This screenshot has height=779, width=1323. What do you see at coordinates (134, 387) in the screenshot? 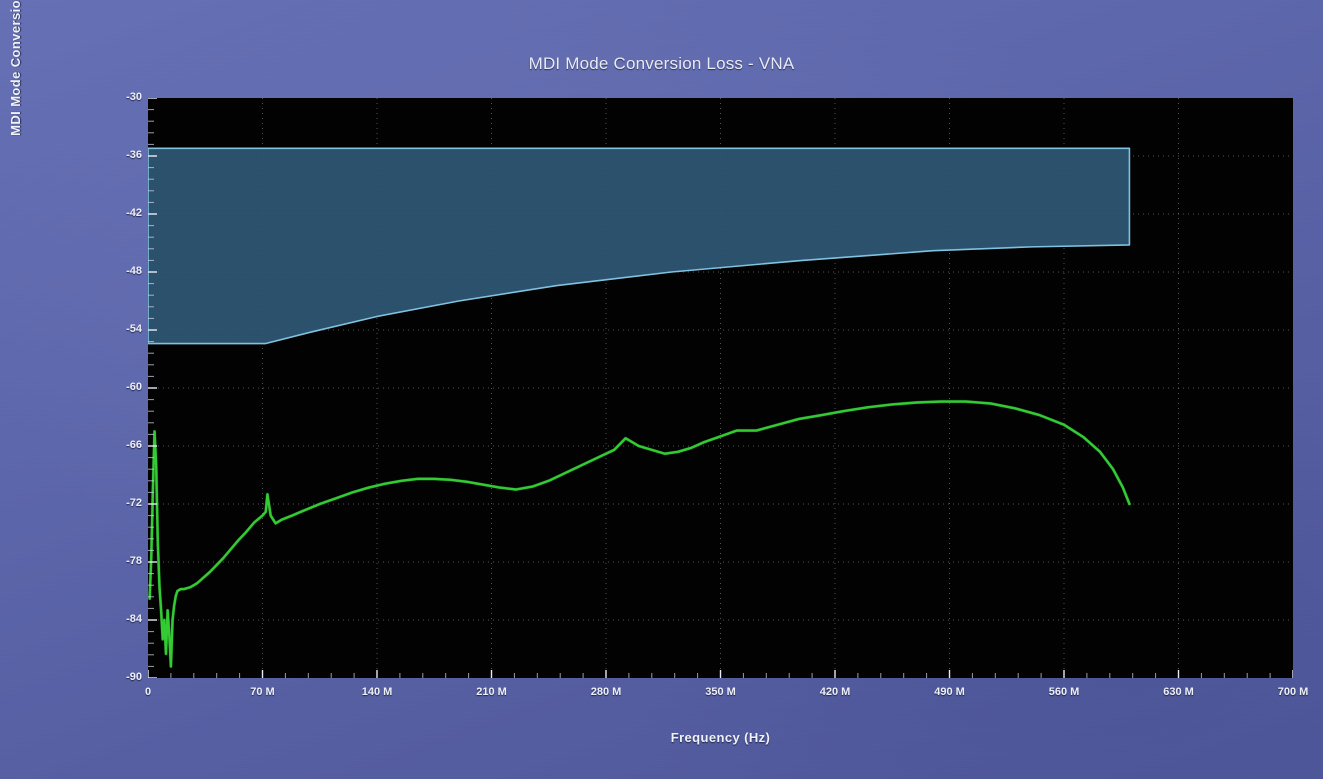
I see `y-axis-tick-label: -60` at bounding box center [134, 387].